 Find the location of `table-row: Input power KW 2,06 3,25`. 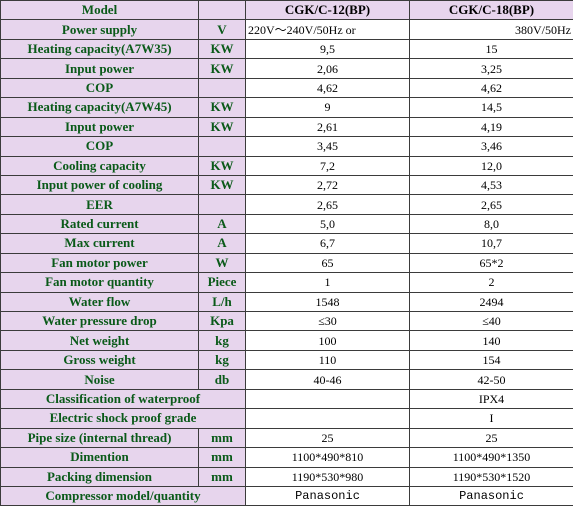

table-row: Input power KW 2,06 3,25 is located at coordinates (286, 68).